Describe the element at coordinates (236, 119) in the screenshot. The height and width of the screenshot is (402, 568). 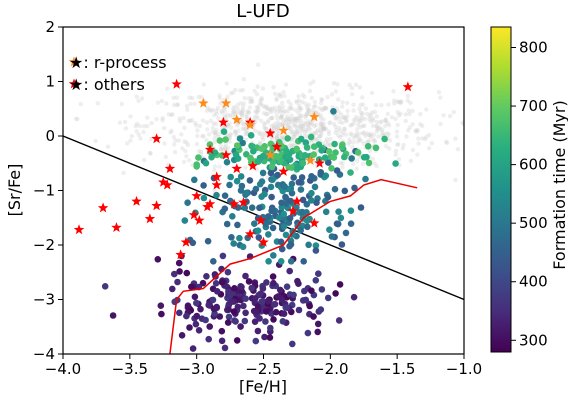
I see `star-point-r_process` at that location.